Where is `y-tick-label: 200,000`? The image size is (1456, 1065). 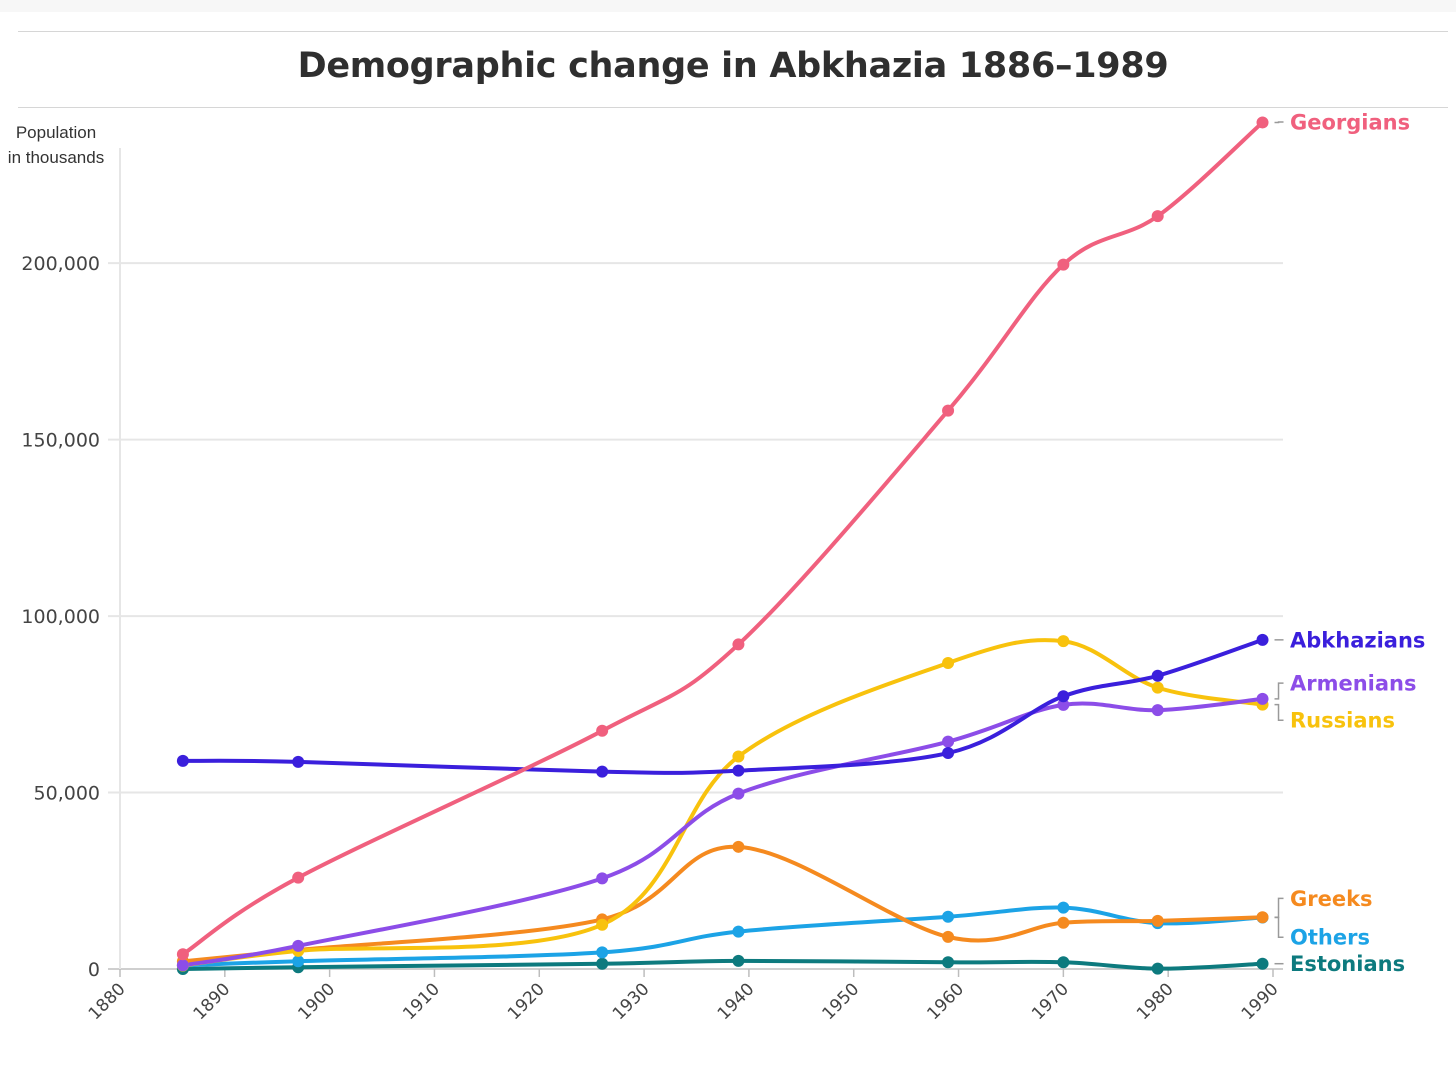
y-tick-label: 200,000 is located at coordinates (60, 264).